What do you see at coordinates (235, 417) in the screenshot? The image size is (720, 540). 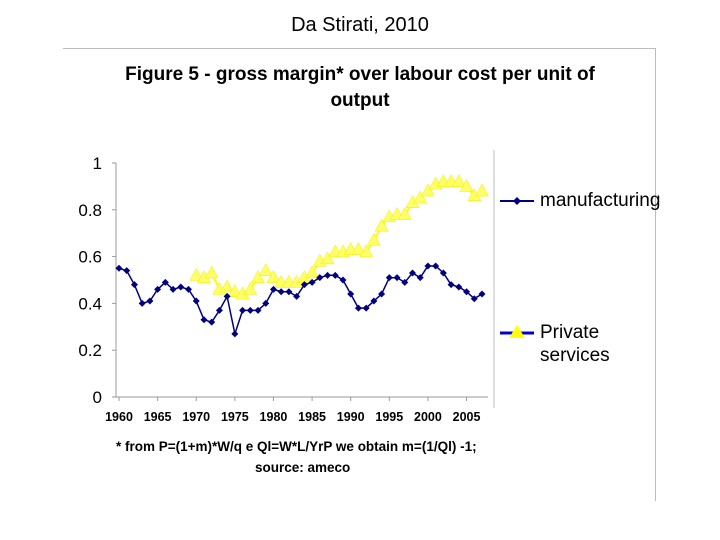 I see `x-tick-label: 1975` at bounding box center [235, 417].